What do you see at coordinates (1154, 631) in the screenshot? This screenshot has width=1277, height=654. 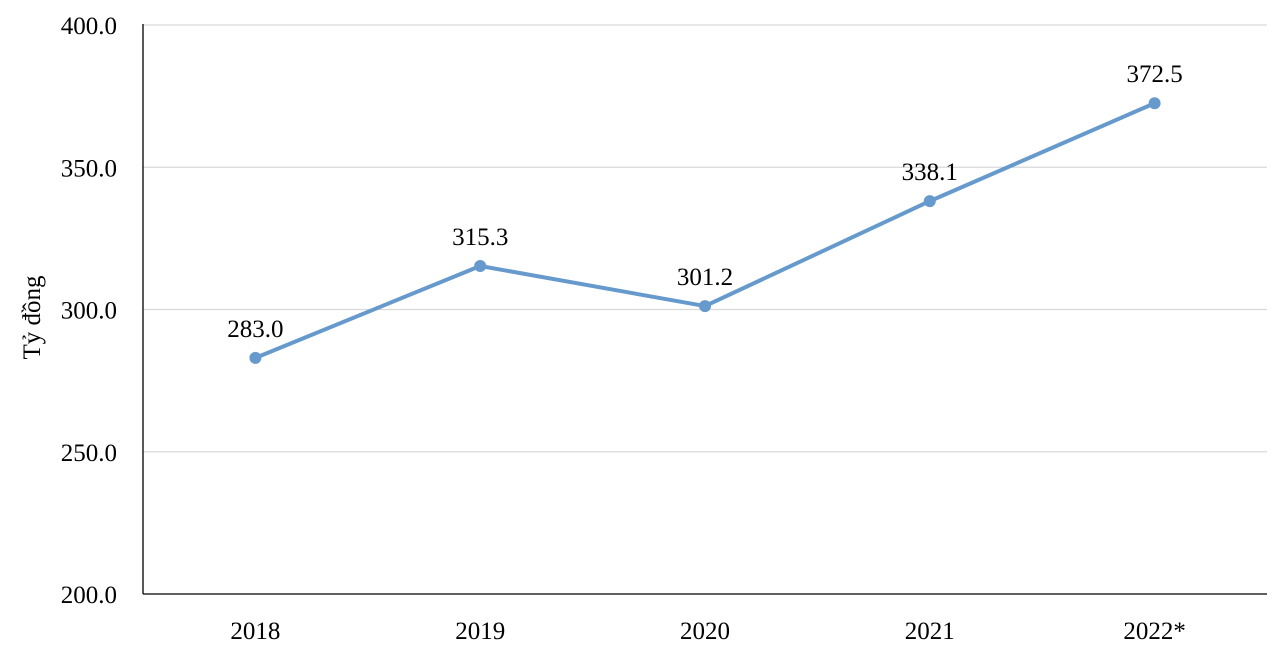 I see `x-tick-label: 2022*` at bounding box center [1154, 631].